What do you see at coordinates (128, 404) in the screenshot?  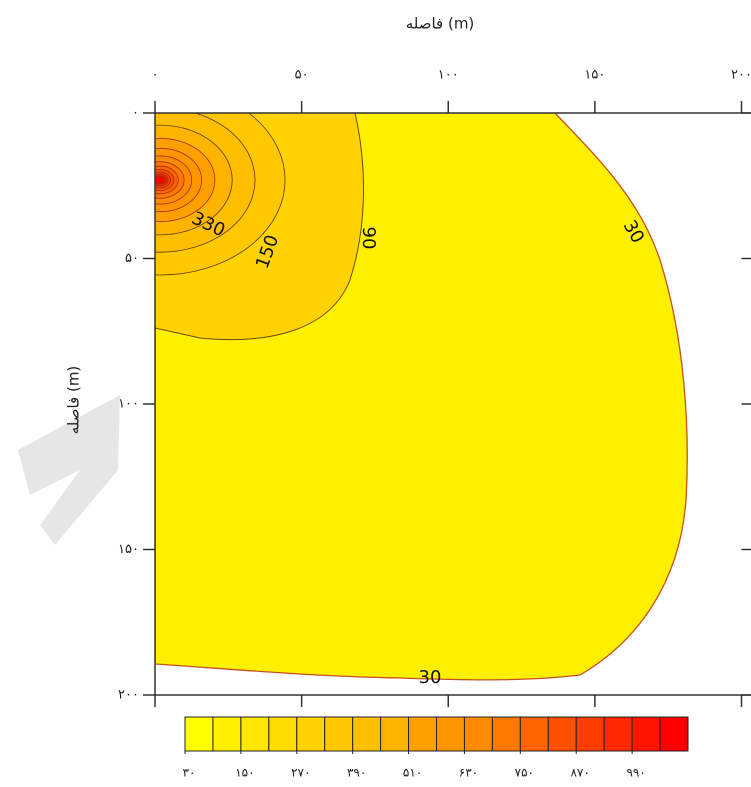 I see `y-tick-label: ۱۰۰` at bounding box center [128, 404].